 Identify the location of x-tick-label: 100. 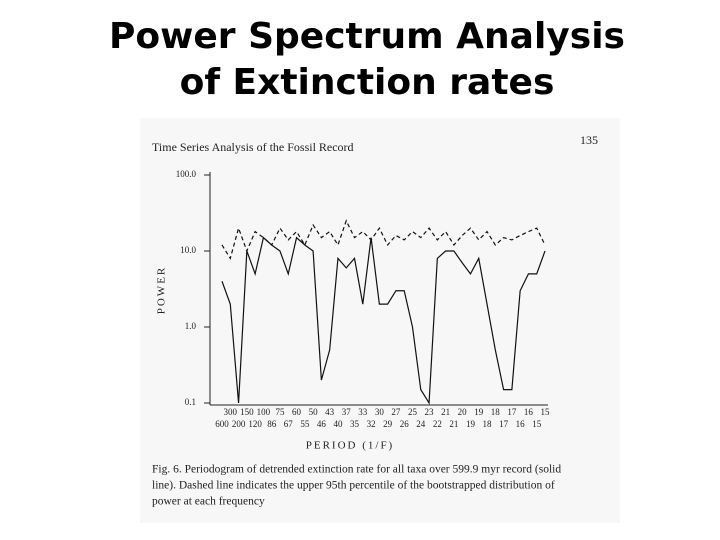
(264, 412).